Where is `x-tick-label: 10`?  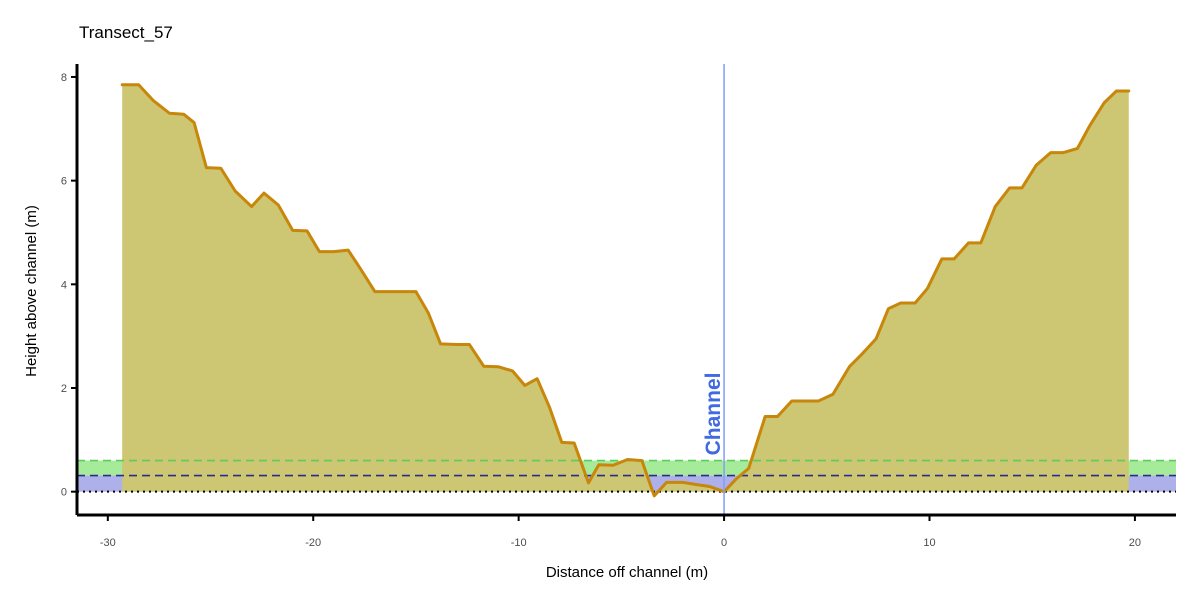
x-tick-label: 10 is located at coordinates (929, 543).